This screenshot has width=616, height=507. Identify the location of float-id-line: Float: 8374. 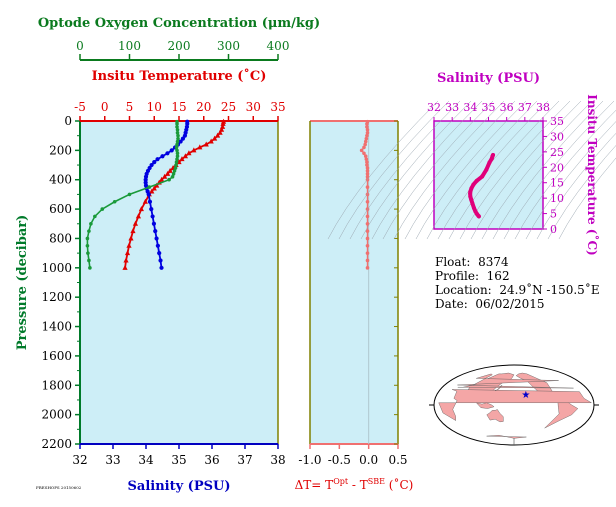
(517, 262).